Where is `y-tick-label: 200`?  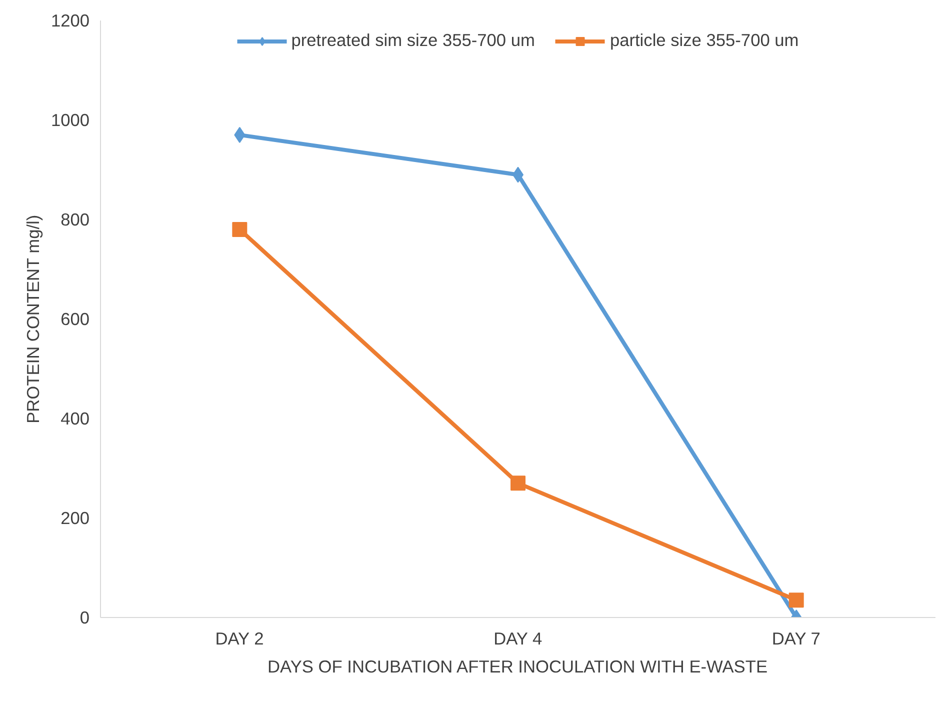 y-tick-label: 200 is located at coordinates (75, 518).